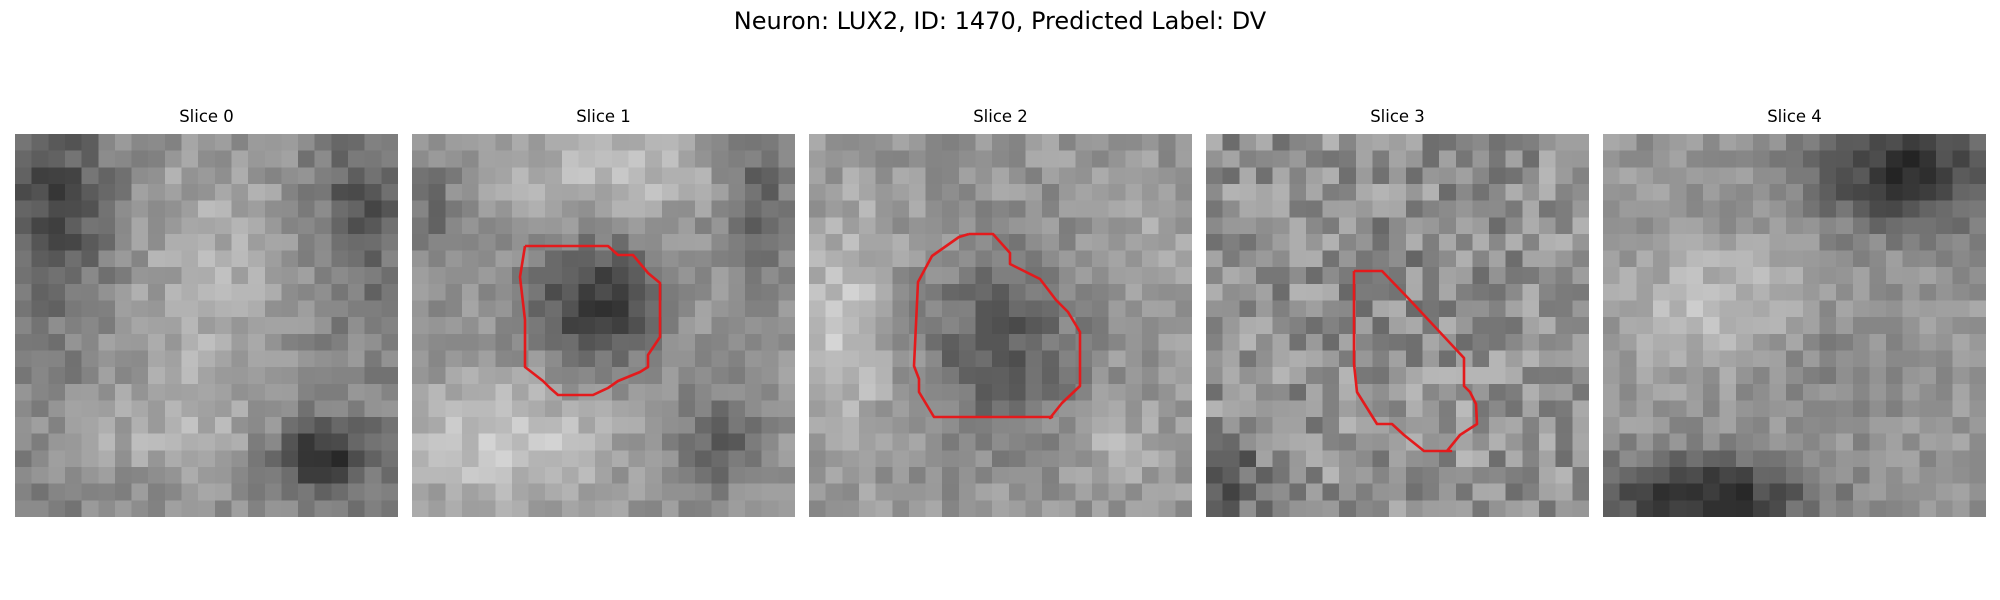 The image size is (2000, 600). I want to click on slice-title: Slice 2, so click(1000, 116).